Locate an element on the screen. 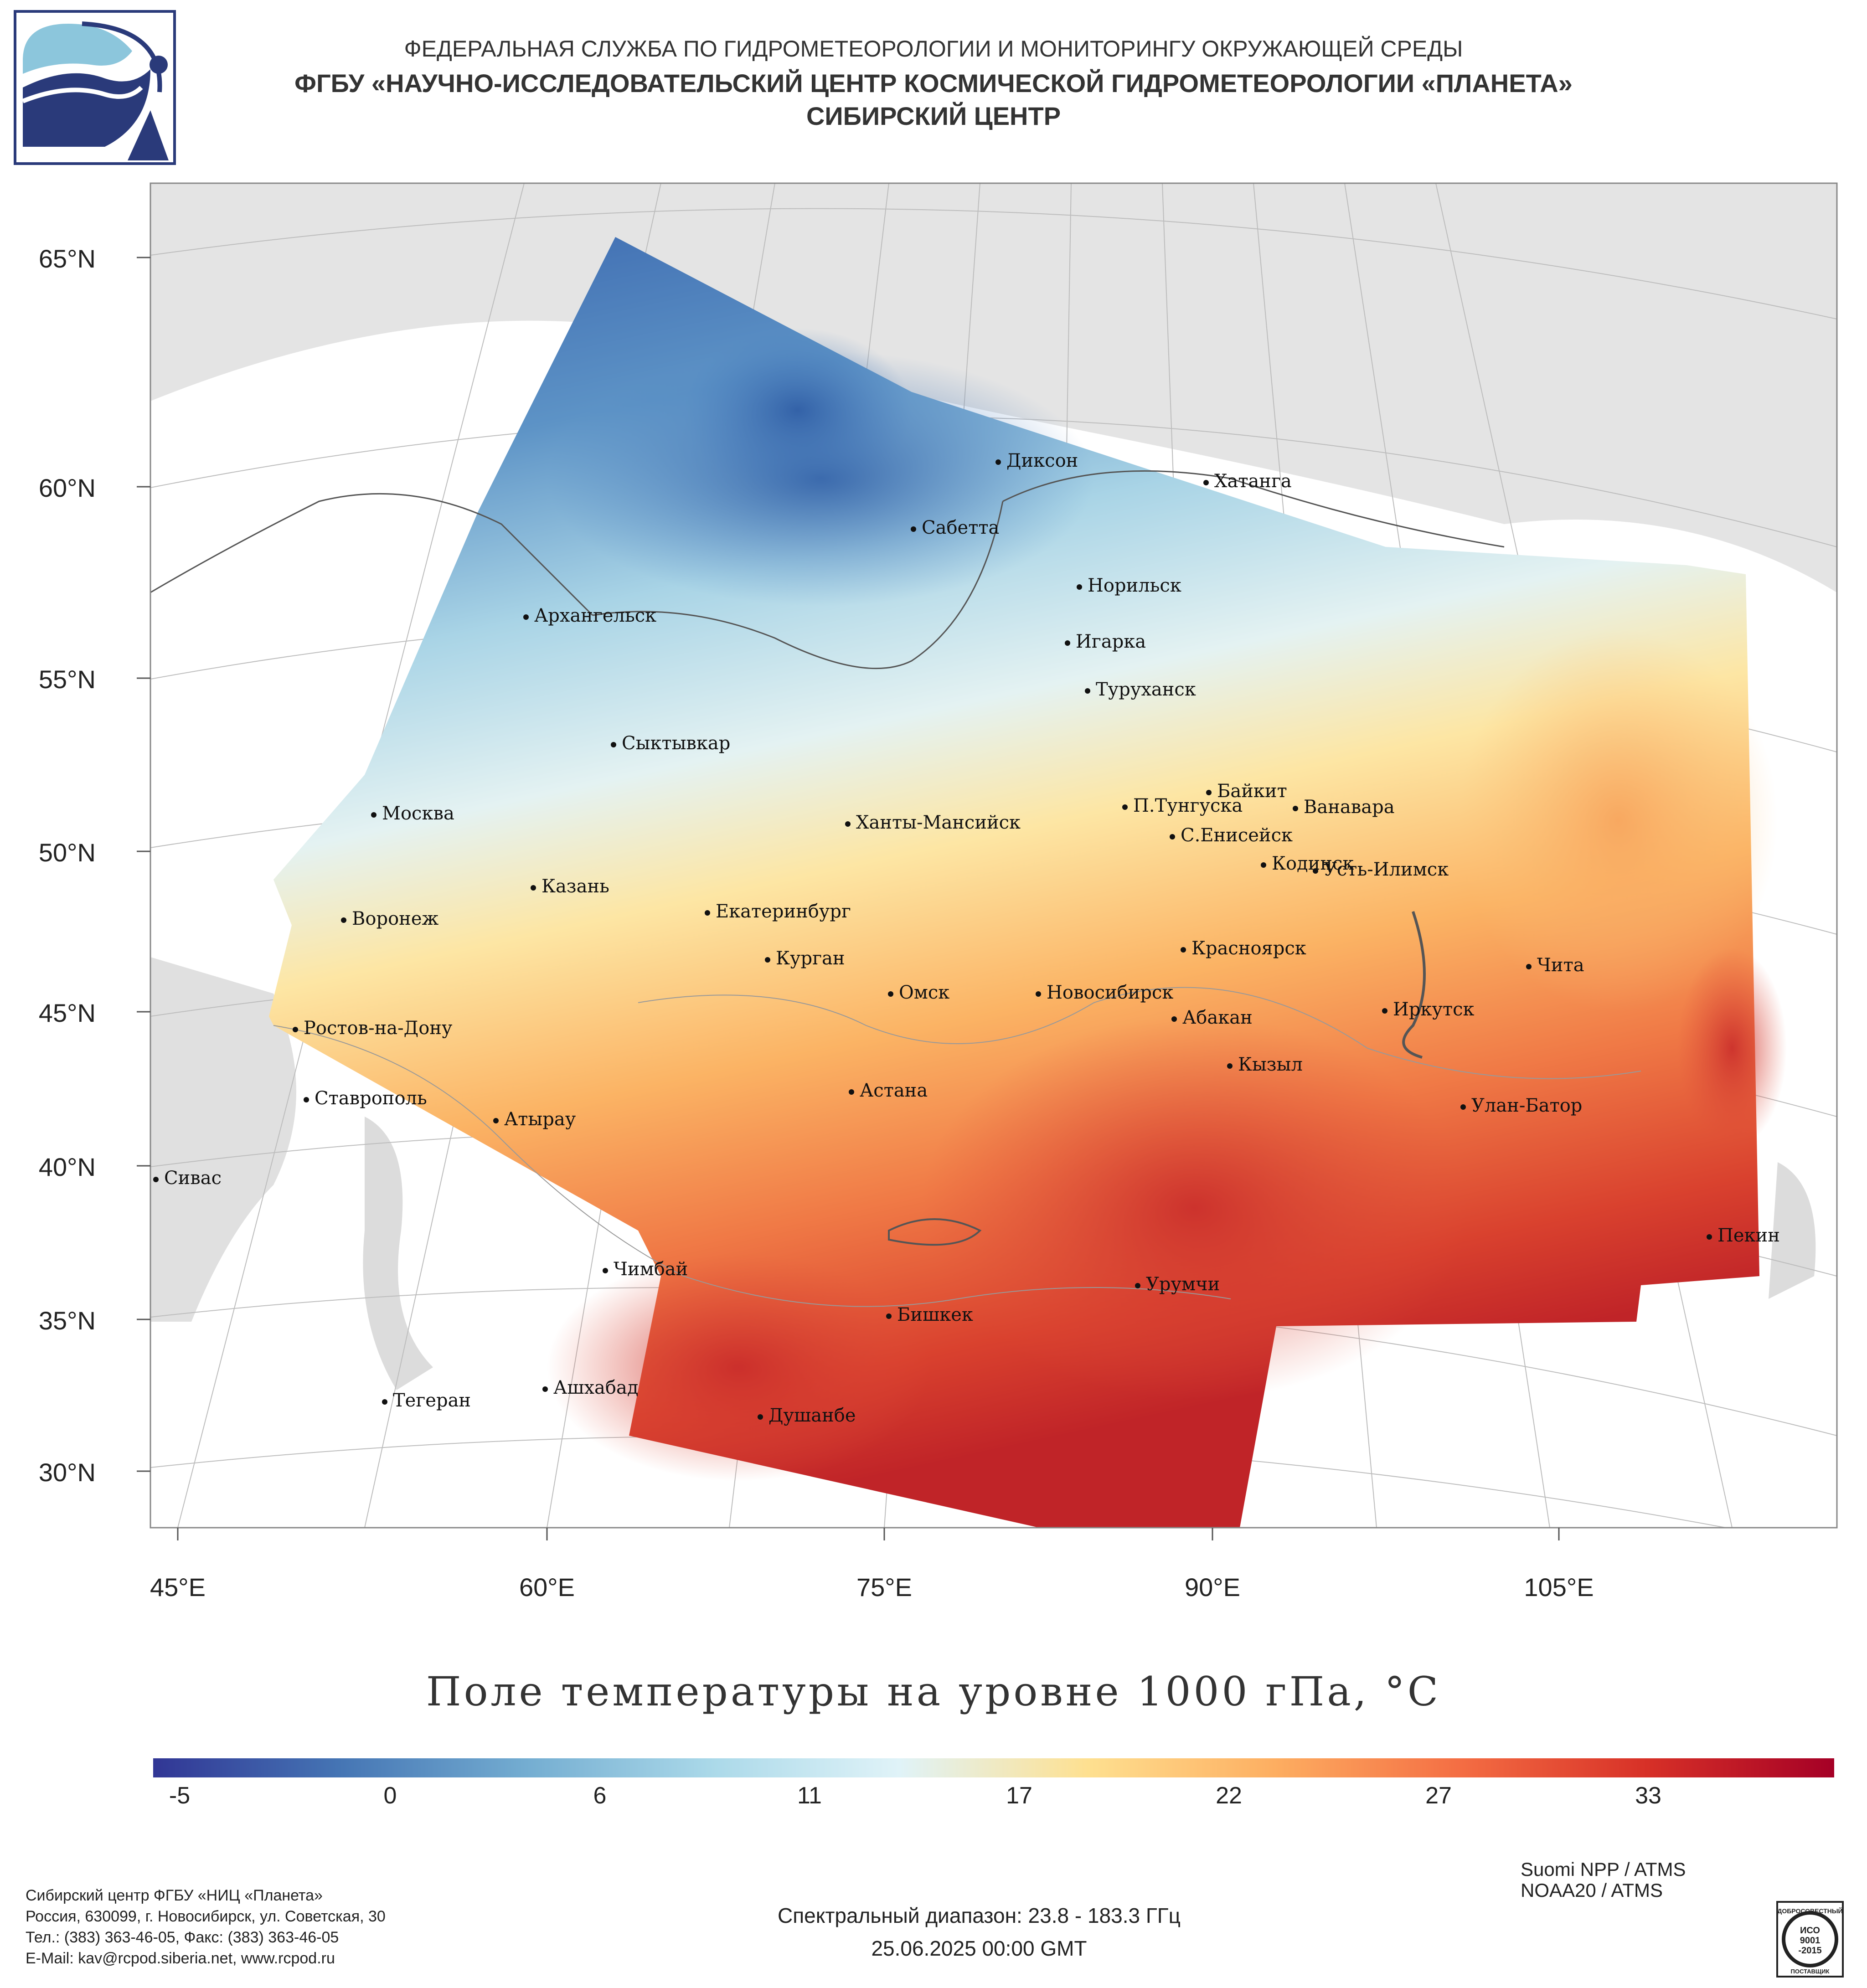  city-name: Ашхабад is located at coordinates (596, 1388).